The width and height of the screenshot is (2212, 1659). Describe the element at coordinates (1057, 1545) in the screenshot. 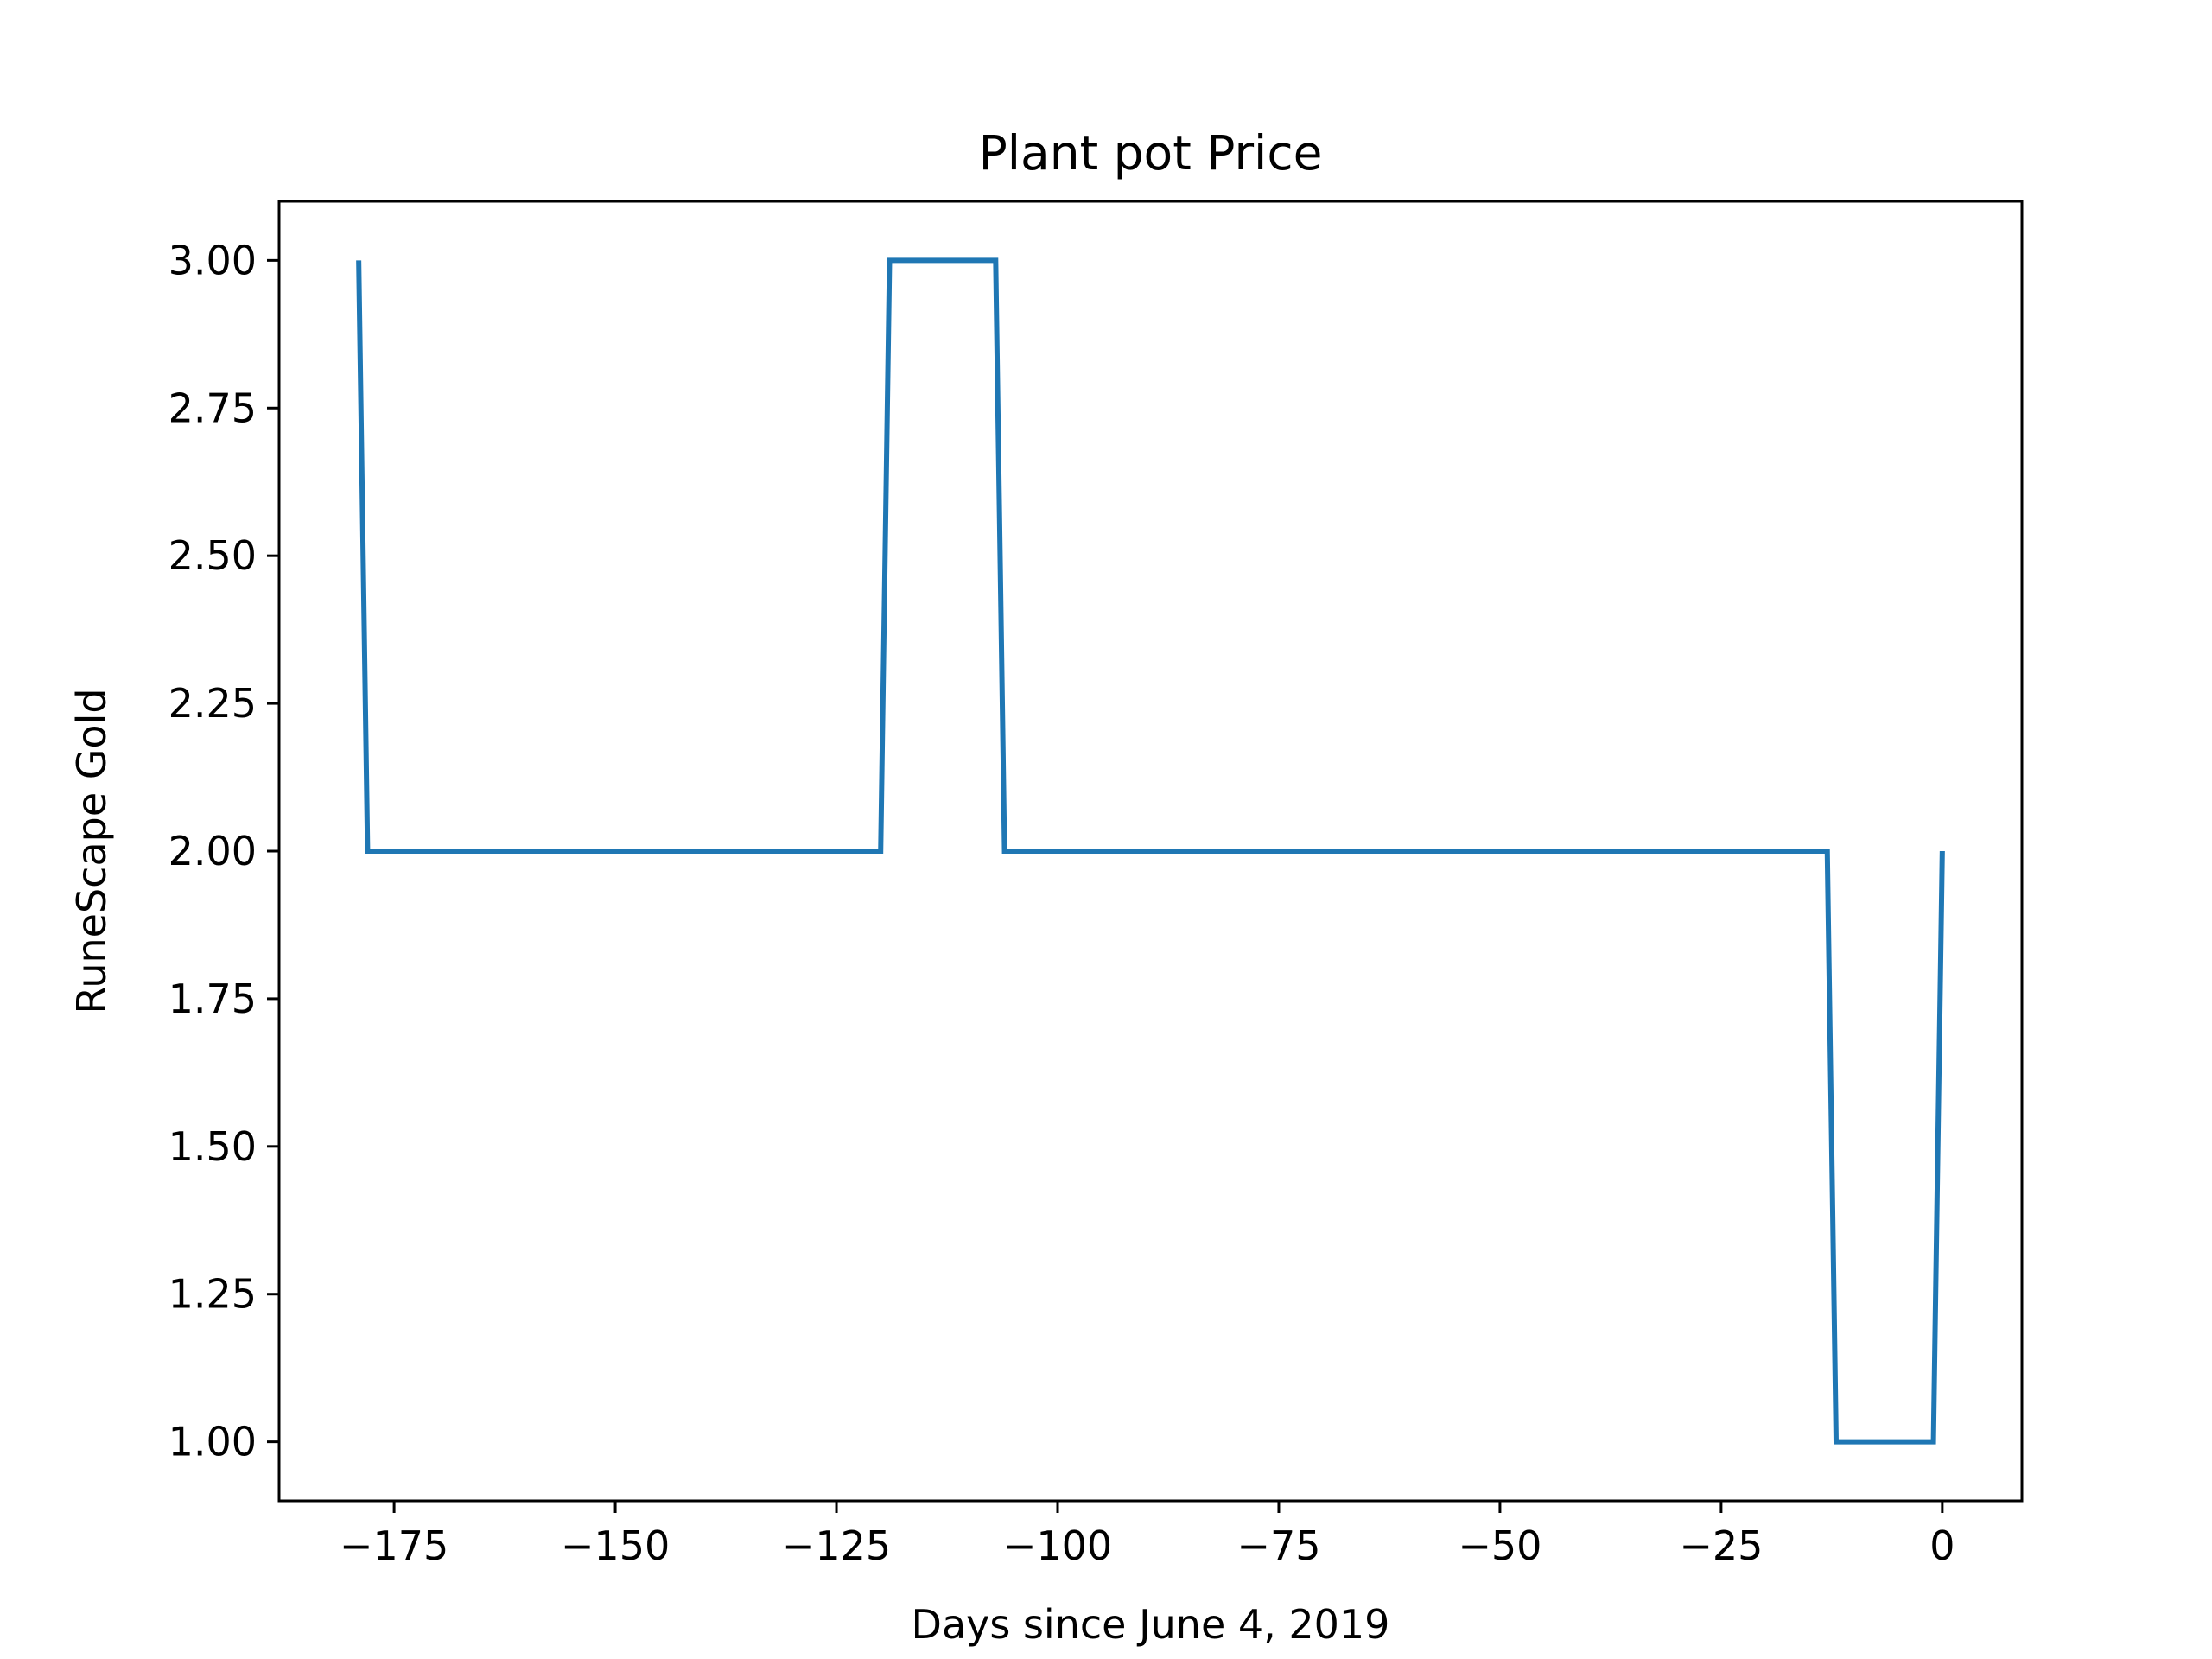

I see `x-tick-label: −100` at that location.